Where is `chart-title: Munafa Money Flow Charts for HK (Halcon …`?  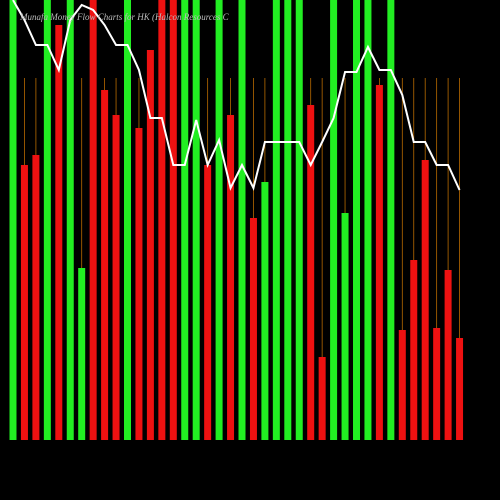 chart-title: Munafa Money Flow Charts for HK (Halcon … is located at coordinates (124, 17).